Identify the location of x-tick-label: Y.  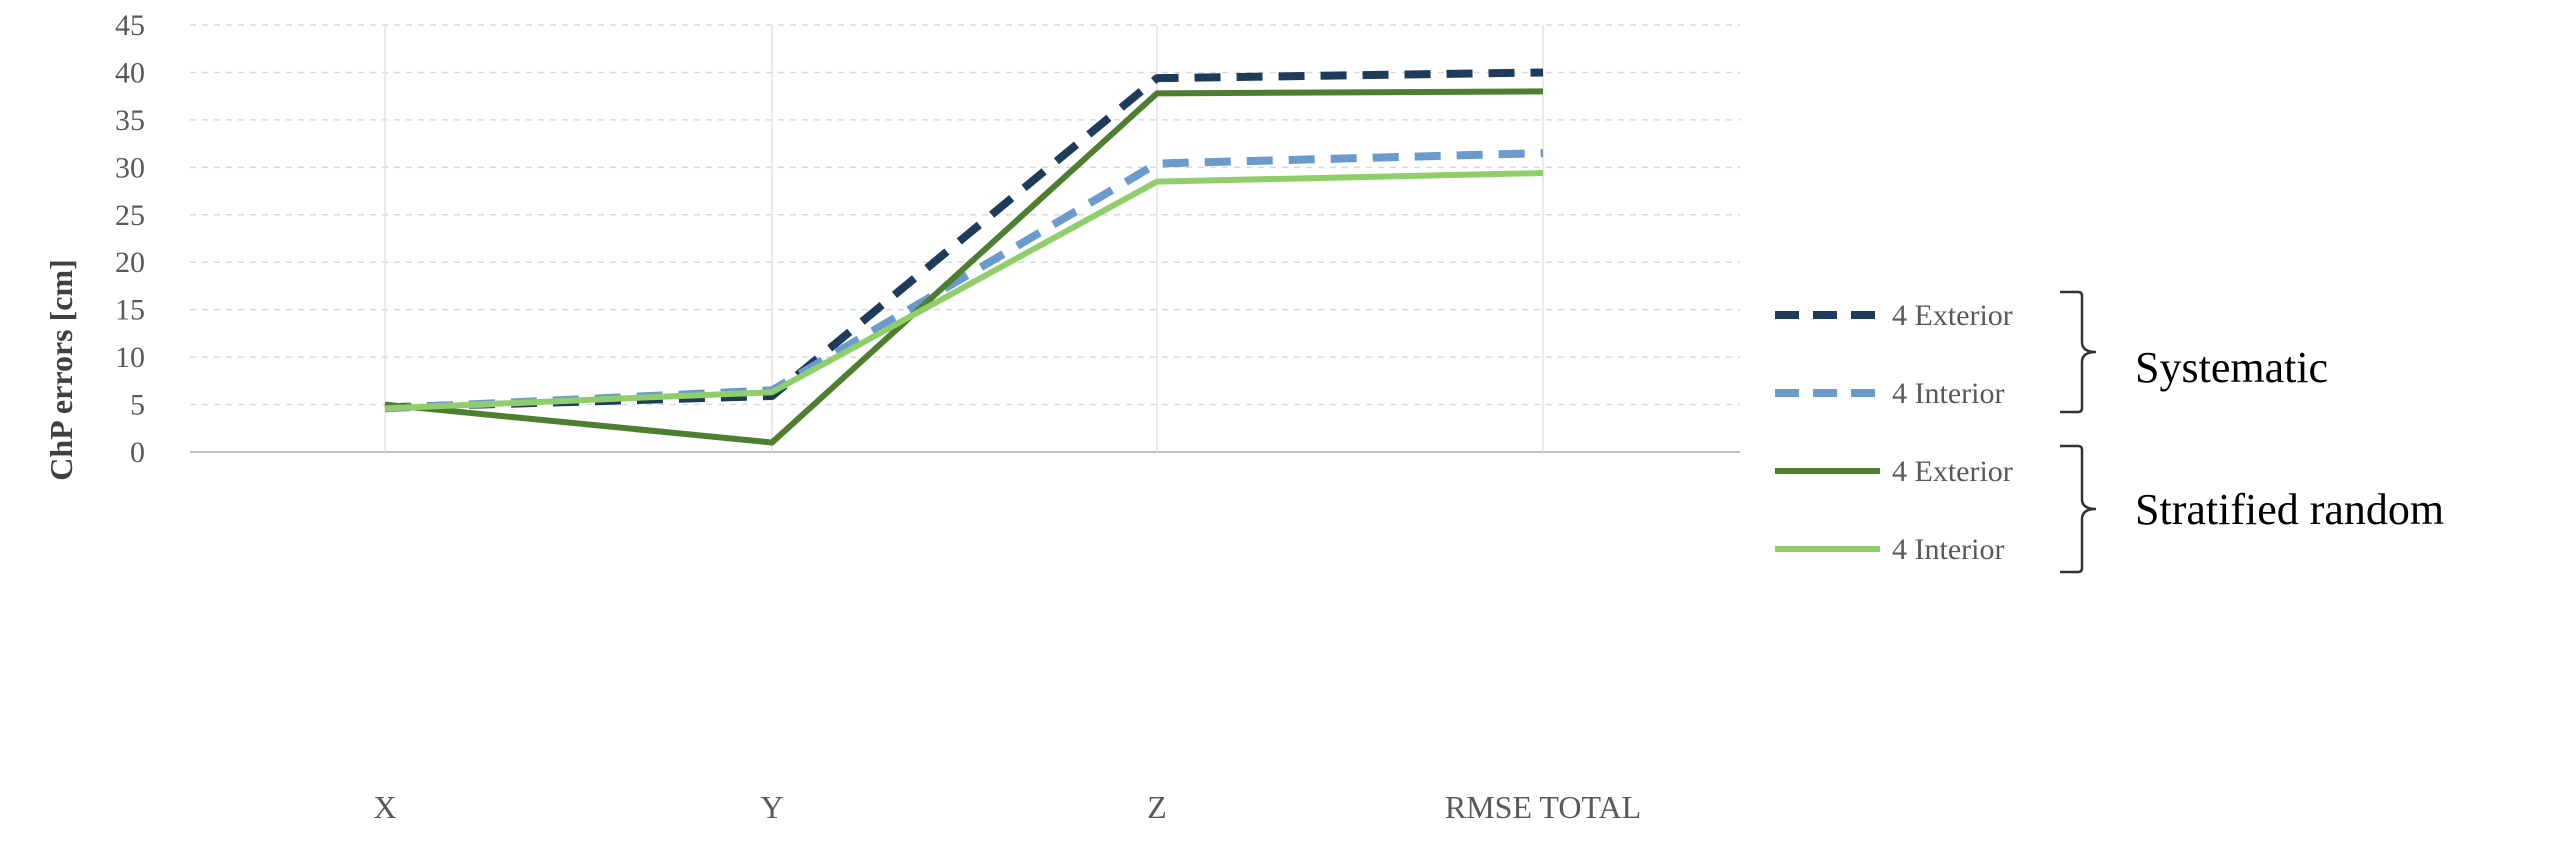
(771, 807).